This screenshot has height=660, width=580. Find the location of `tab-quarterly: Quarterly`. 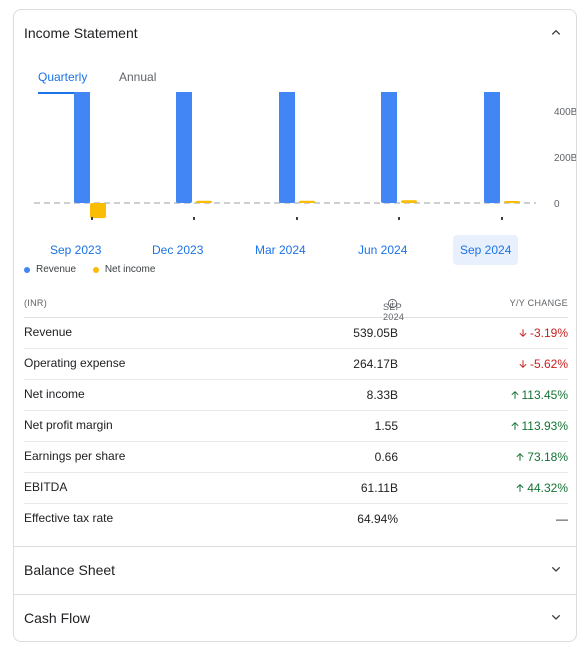

tab-quarterly: Quarterly is located at coordinates (63, 82).